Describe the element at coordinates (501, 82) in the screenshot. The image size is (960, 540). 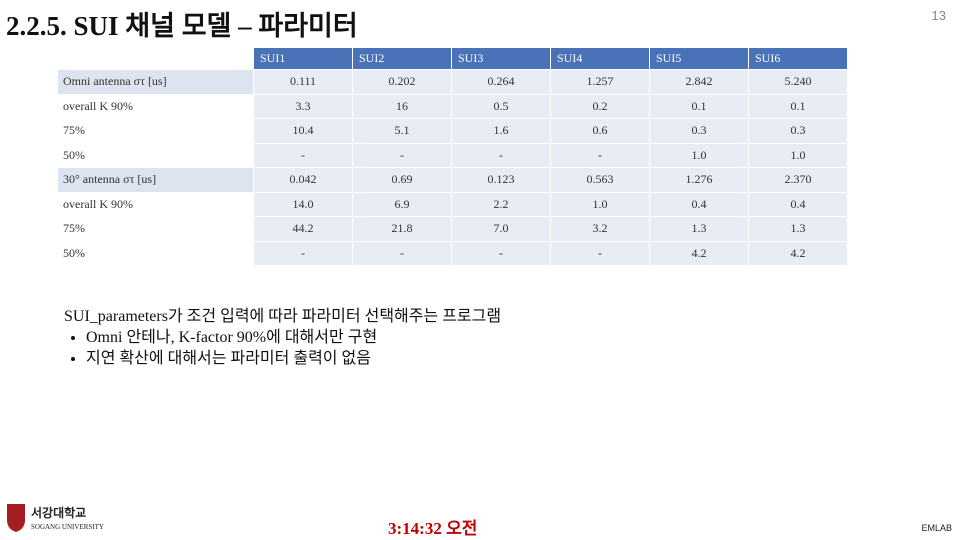
I see `table-cell: 0.264` at that location.